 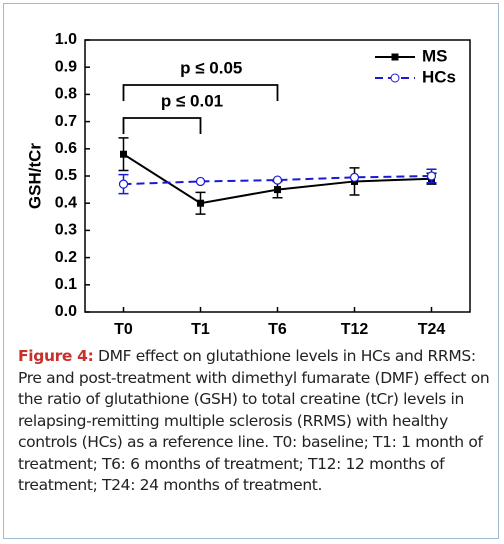 I want to click on x-tick-label: T12, so click(x=355, y=329).